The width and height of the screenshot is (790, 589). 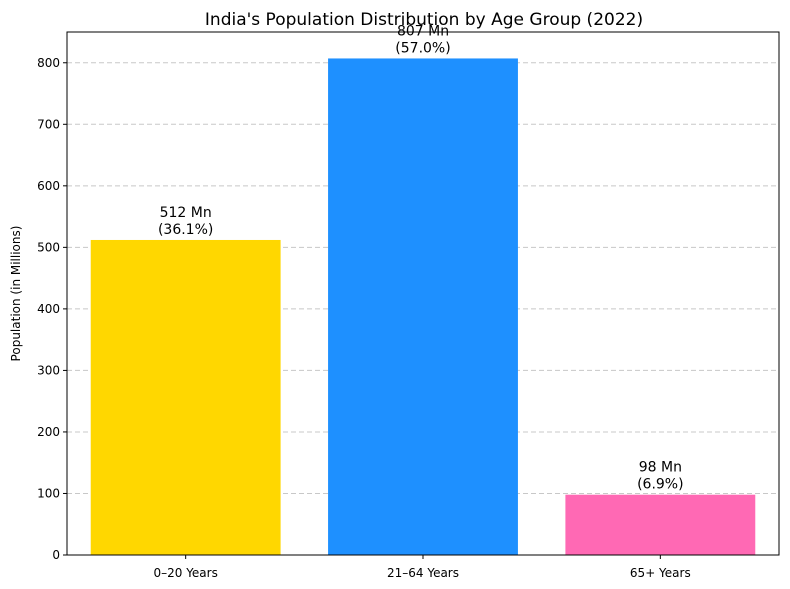 What do you see at coordinates (56, 555) in the screenshot?
I see `y-tick-label: 0` at bounding box center [56, 555].